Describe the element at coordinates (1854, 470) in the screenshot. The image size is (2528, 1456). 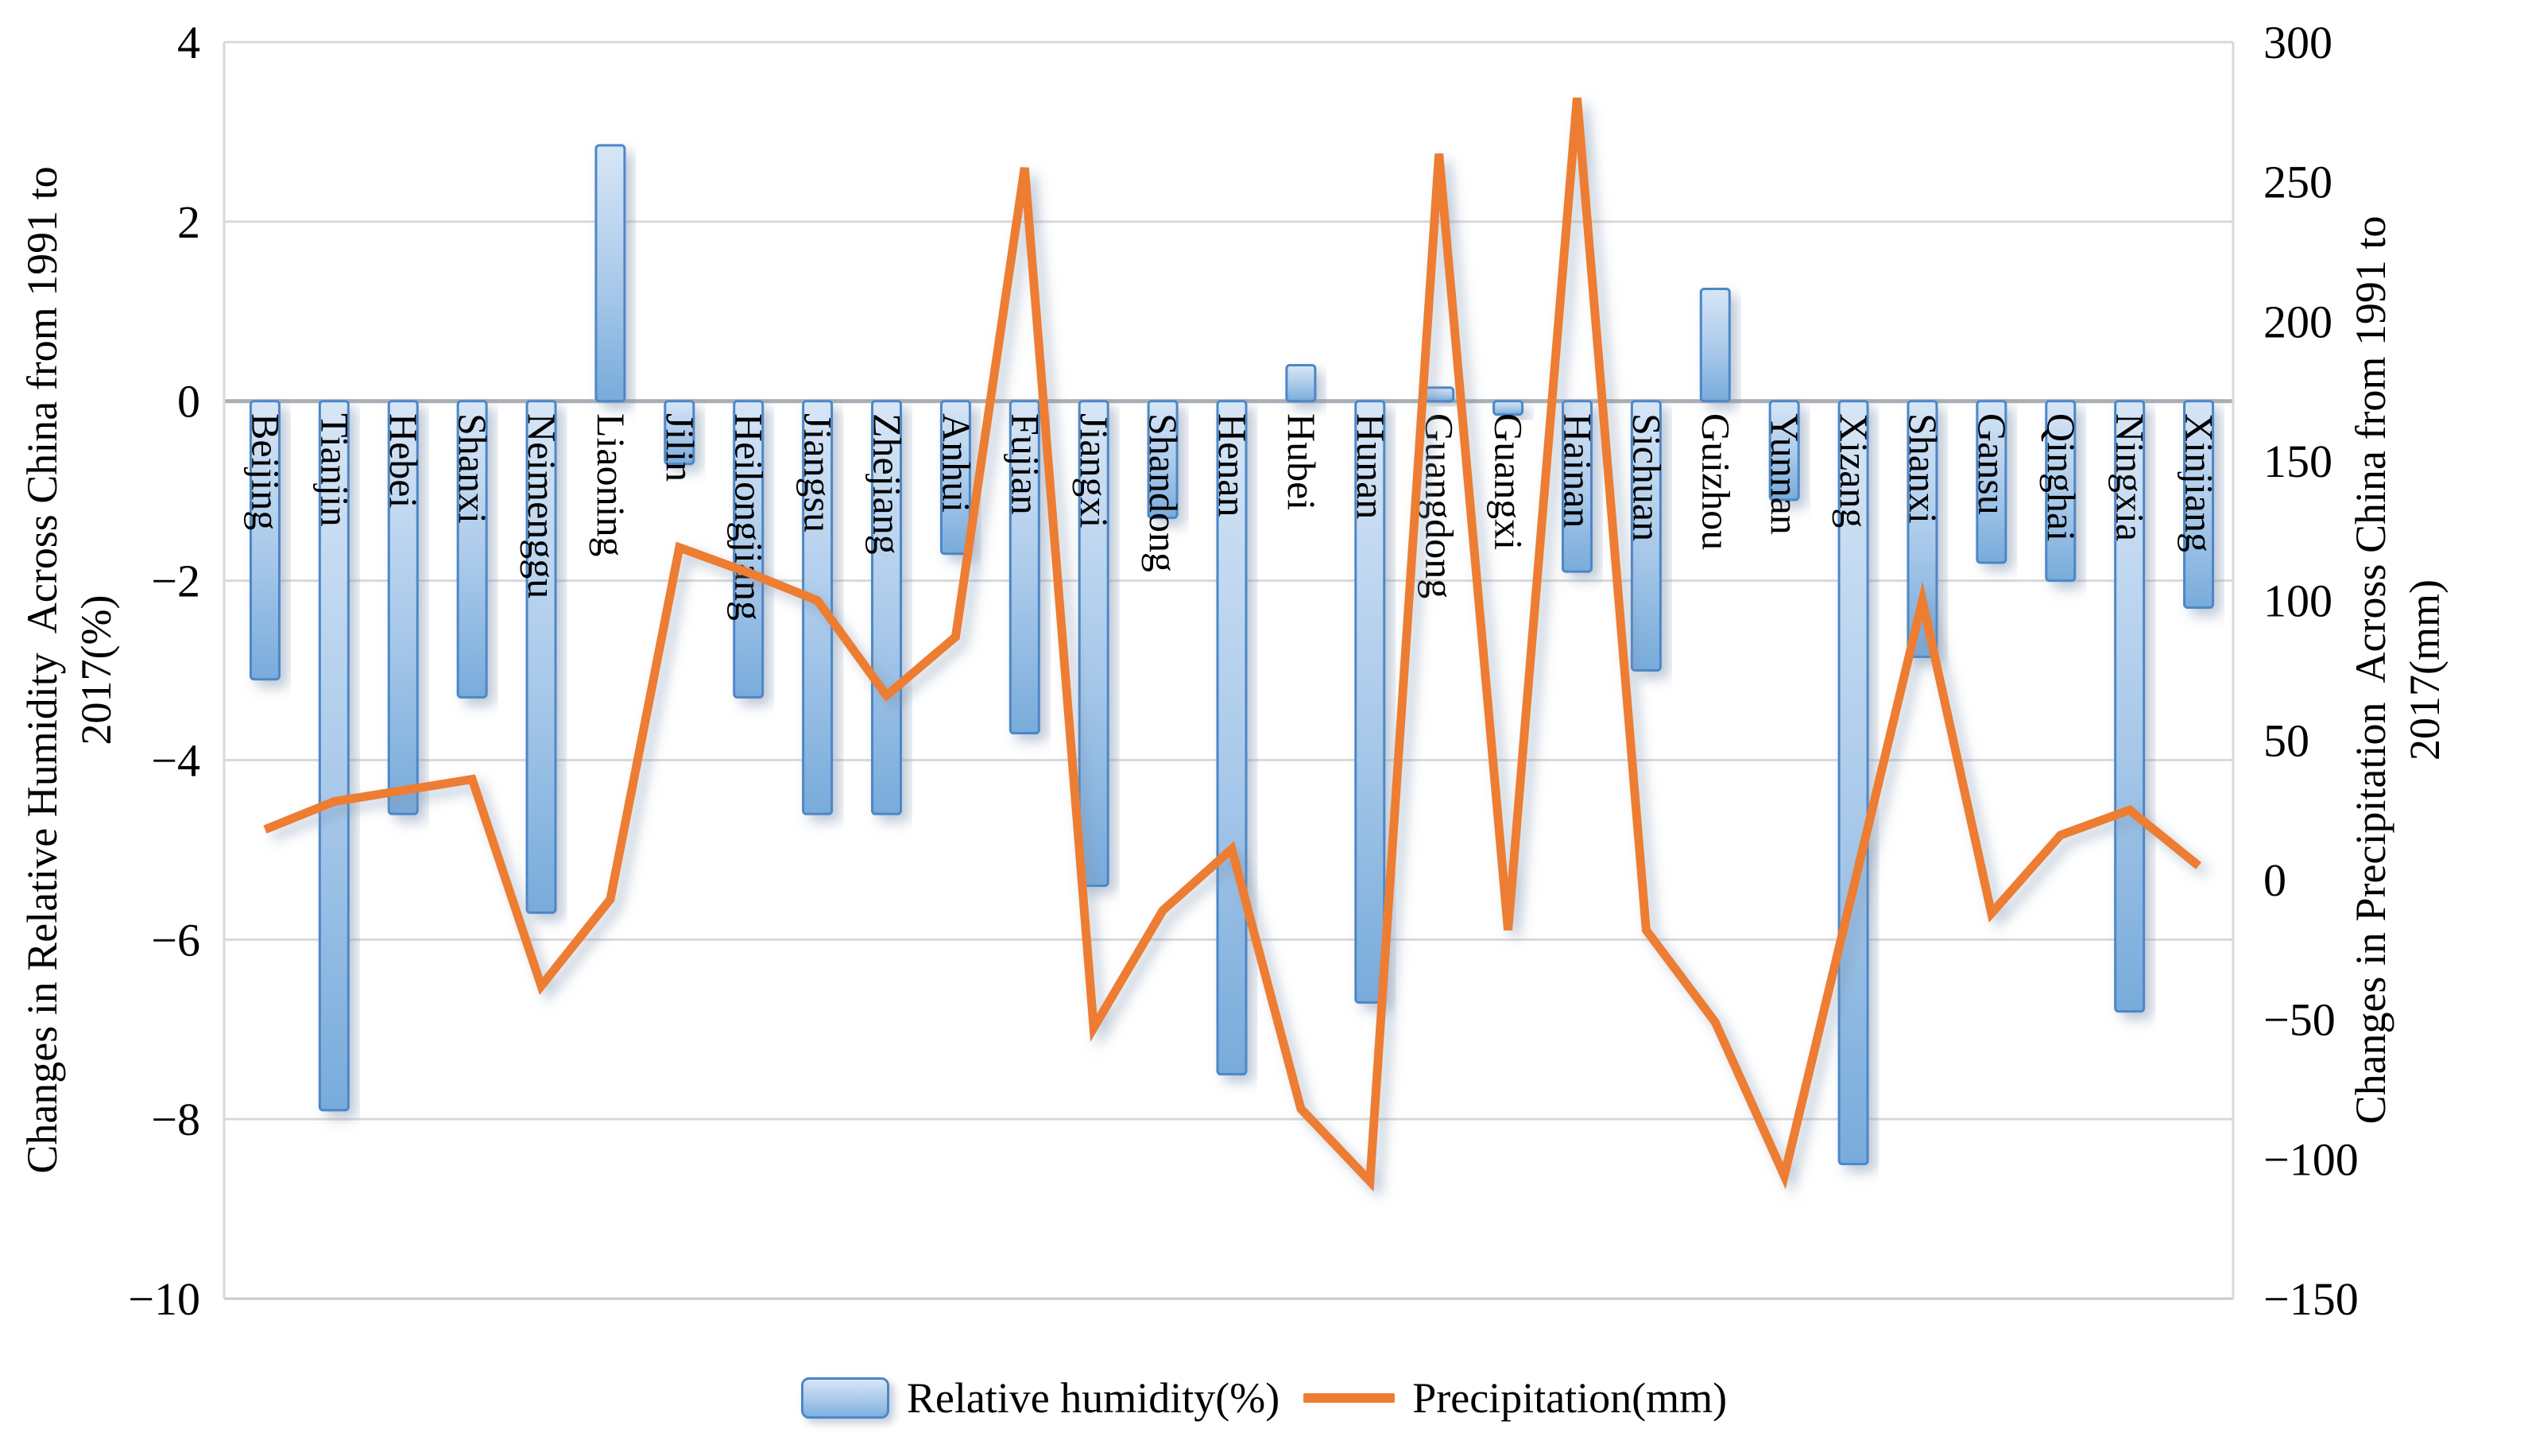
I see `x-axis-label-Xizang: Xizang` at that location.